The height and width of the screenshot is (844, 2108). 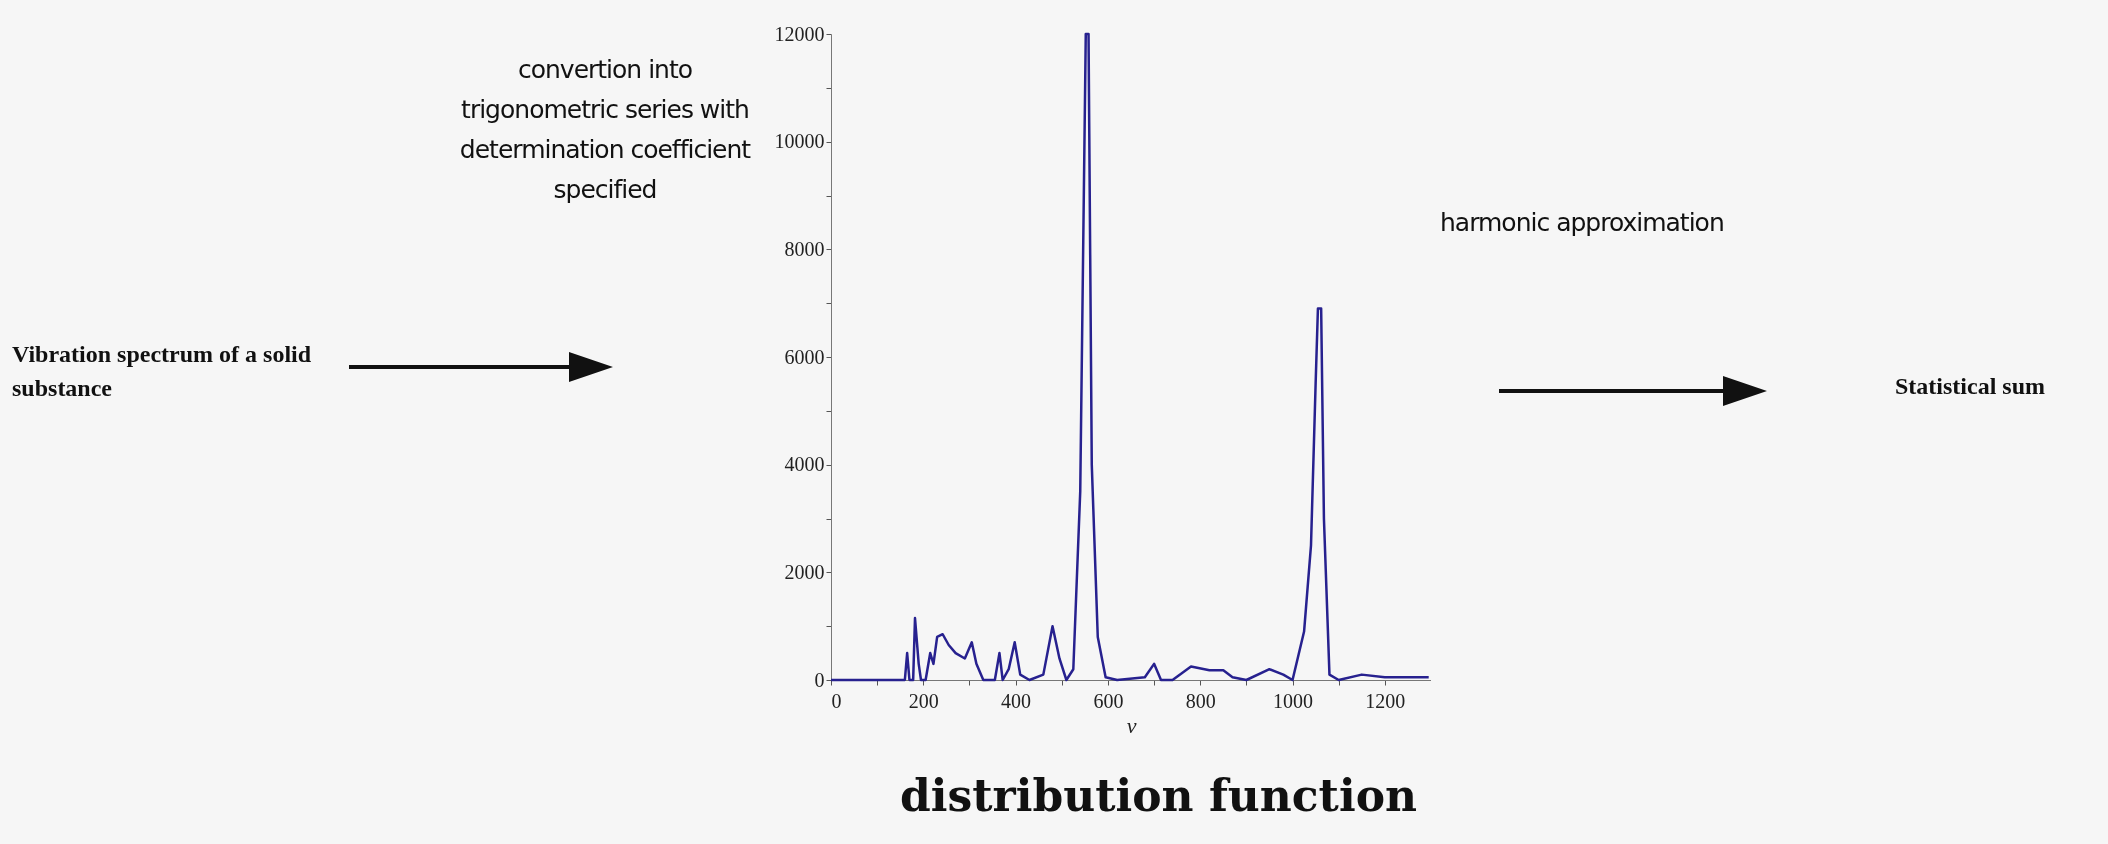 I want to click on text: convertion into trigonometric series with determination coefficient specified, so click(x=605, y=130).